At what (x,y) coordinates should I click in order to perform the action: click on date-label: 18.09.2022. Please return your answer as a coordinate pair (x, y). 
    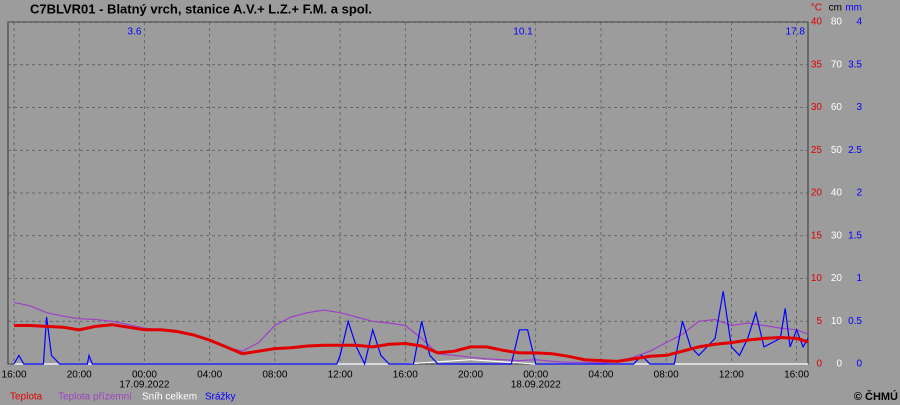
    Looking at the image, I should click on (536, 385).